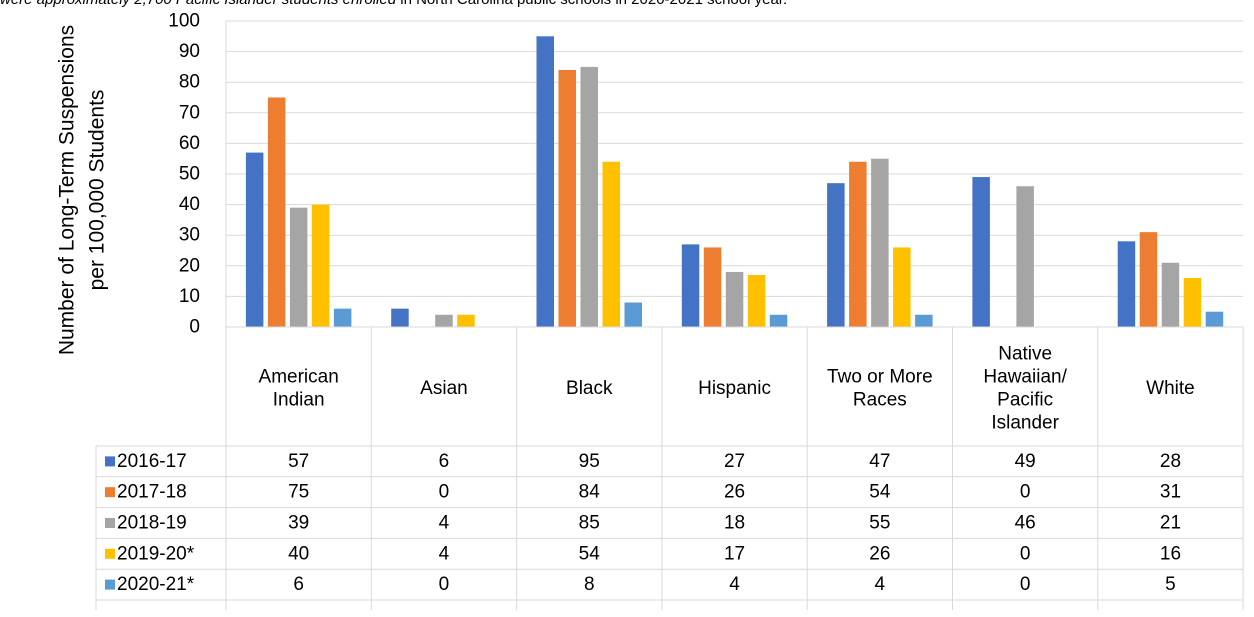 The width and height of the screenshot is (1254, 617). Describe the element at coordinates (189, 204) in the screenshot. I see `y-tick-label: 40` at that location.